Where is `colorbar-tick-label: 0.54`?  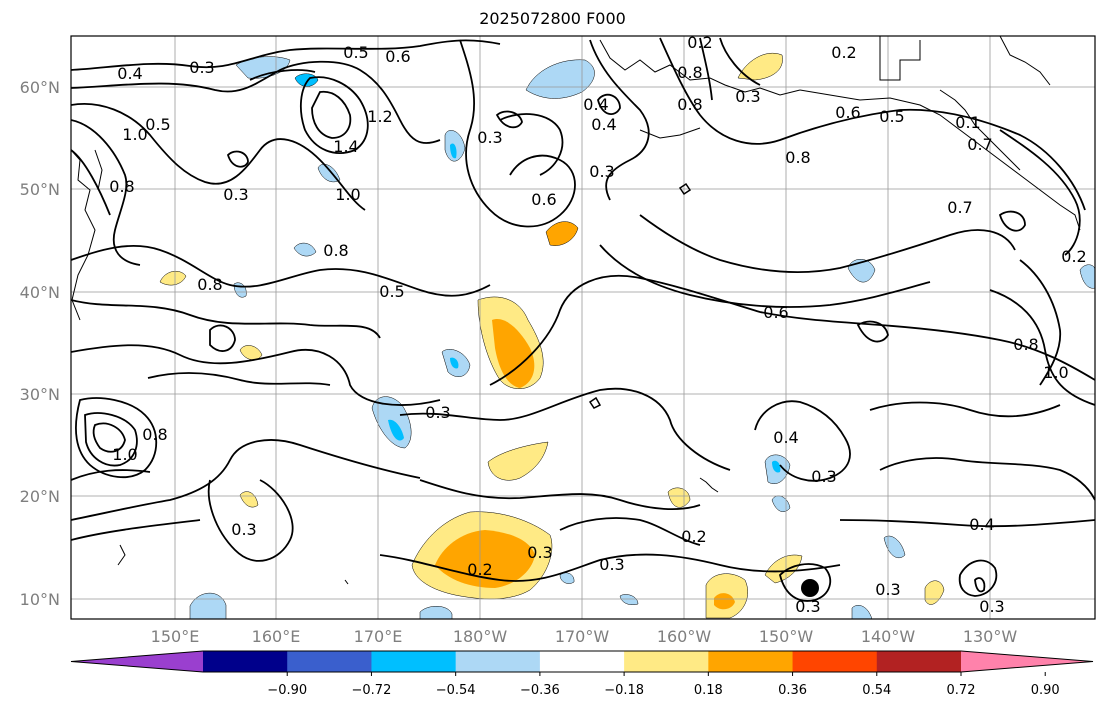
colorbar-tick-label: 0.54 is located at coordinates (876, 690).